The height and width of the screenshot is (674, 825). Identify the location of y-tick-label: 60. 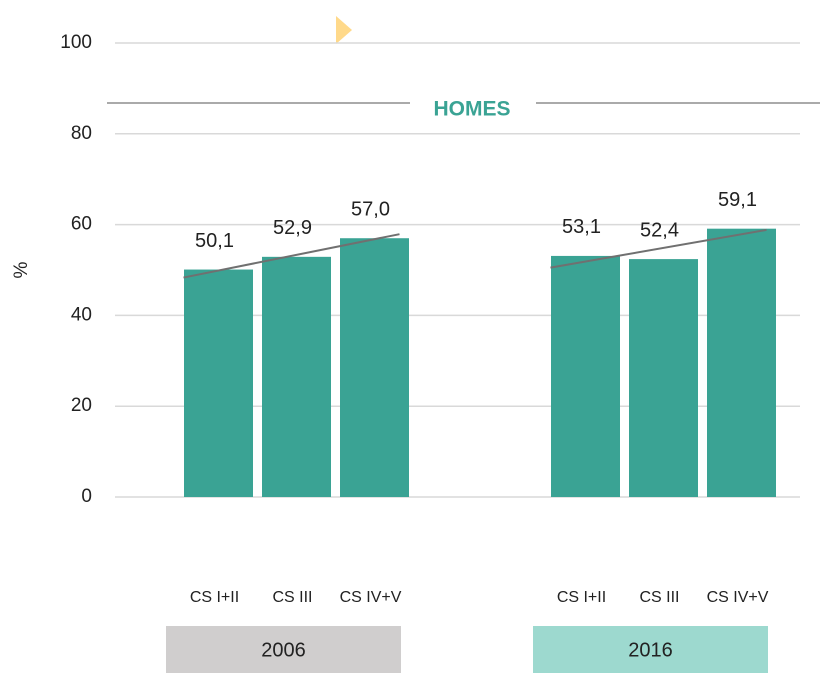
(81, 224).